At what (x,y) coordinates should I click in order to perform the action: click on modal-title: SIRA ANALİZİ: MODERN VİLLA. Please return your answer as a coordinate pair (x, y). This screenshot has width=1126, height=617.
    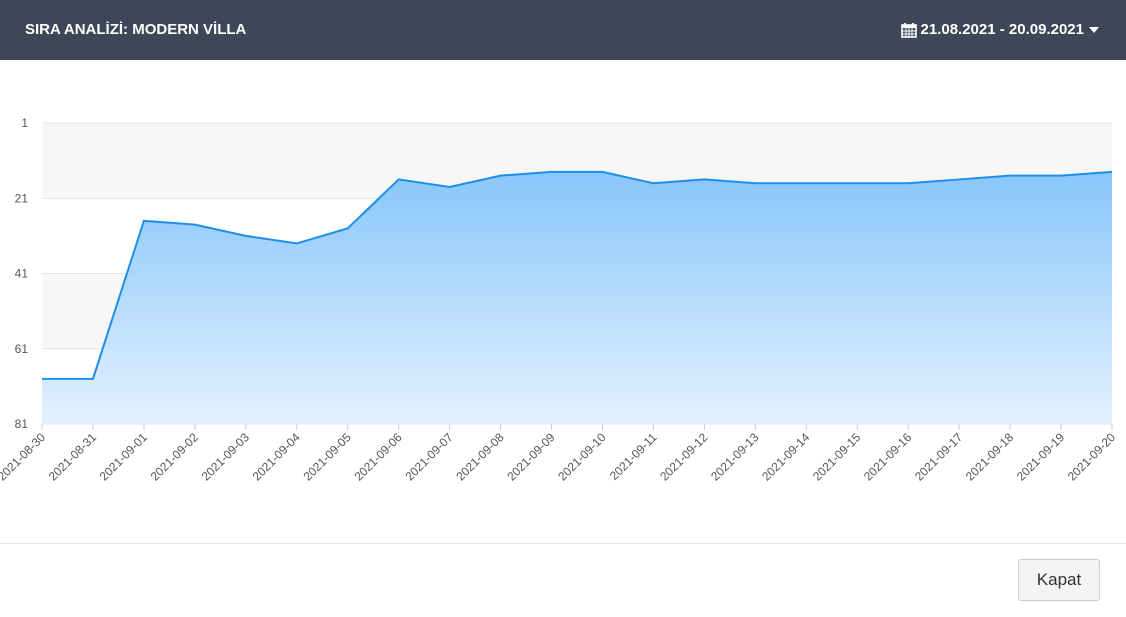
    Looking at the image, I should click on (136, 29).